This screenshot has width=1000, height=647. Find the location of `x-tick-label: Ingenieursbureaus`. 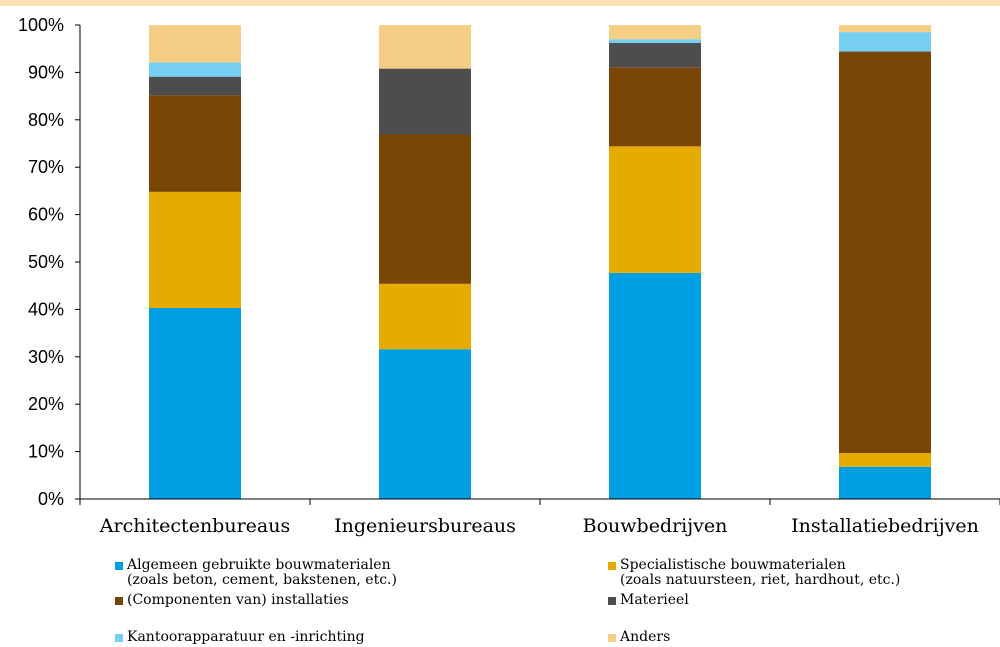

x-tick-label: Ingenieursbureaus is located at coordinates (425, 526).